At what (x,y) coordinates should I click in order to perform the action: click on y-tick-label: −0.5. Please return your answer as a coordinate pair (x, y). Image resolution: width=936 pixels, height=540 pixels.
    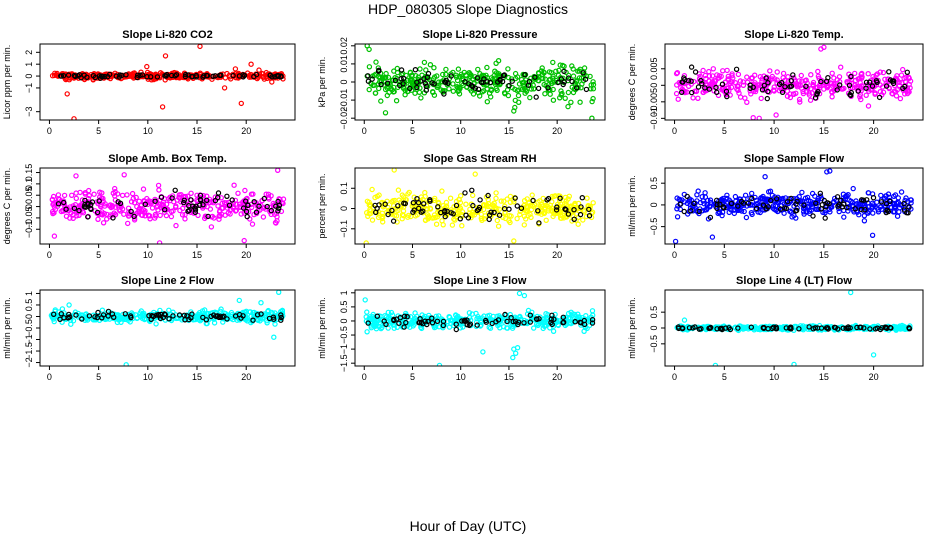
    Looking at the image, I should click on (29, 328).